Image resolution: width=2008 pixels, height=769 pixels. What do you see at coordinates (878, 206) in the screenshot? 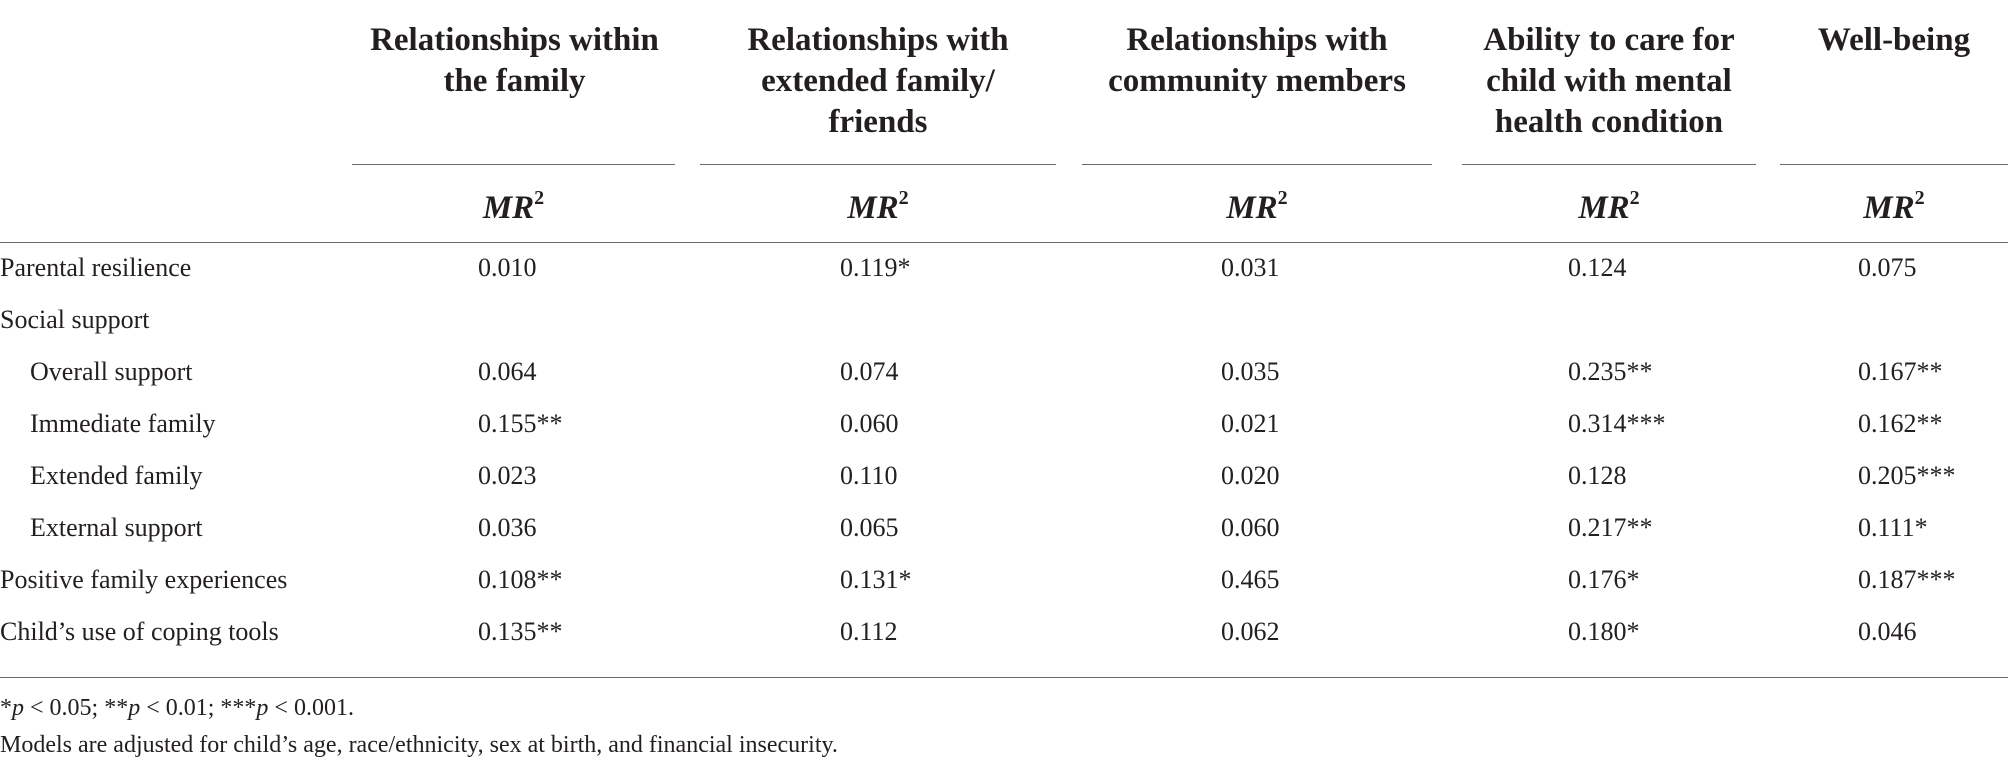
I see `subheader-mr2-2: MR2` at bounding box center [878, 206].